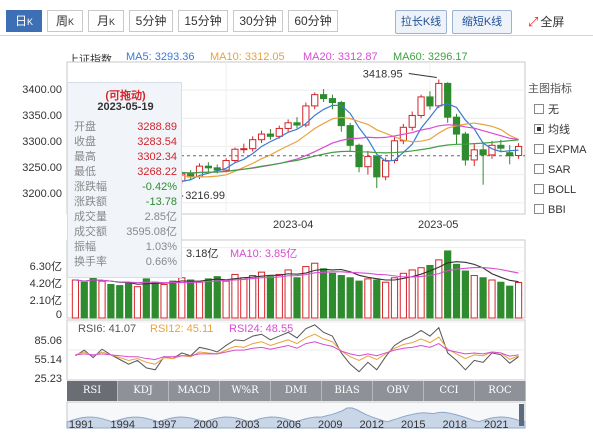 The image size is (593, 441). I want to click on tab-indicator-bias: BIAS, so click(347, 391).